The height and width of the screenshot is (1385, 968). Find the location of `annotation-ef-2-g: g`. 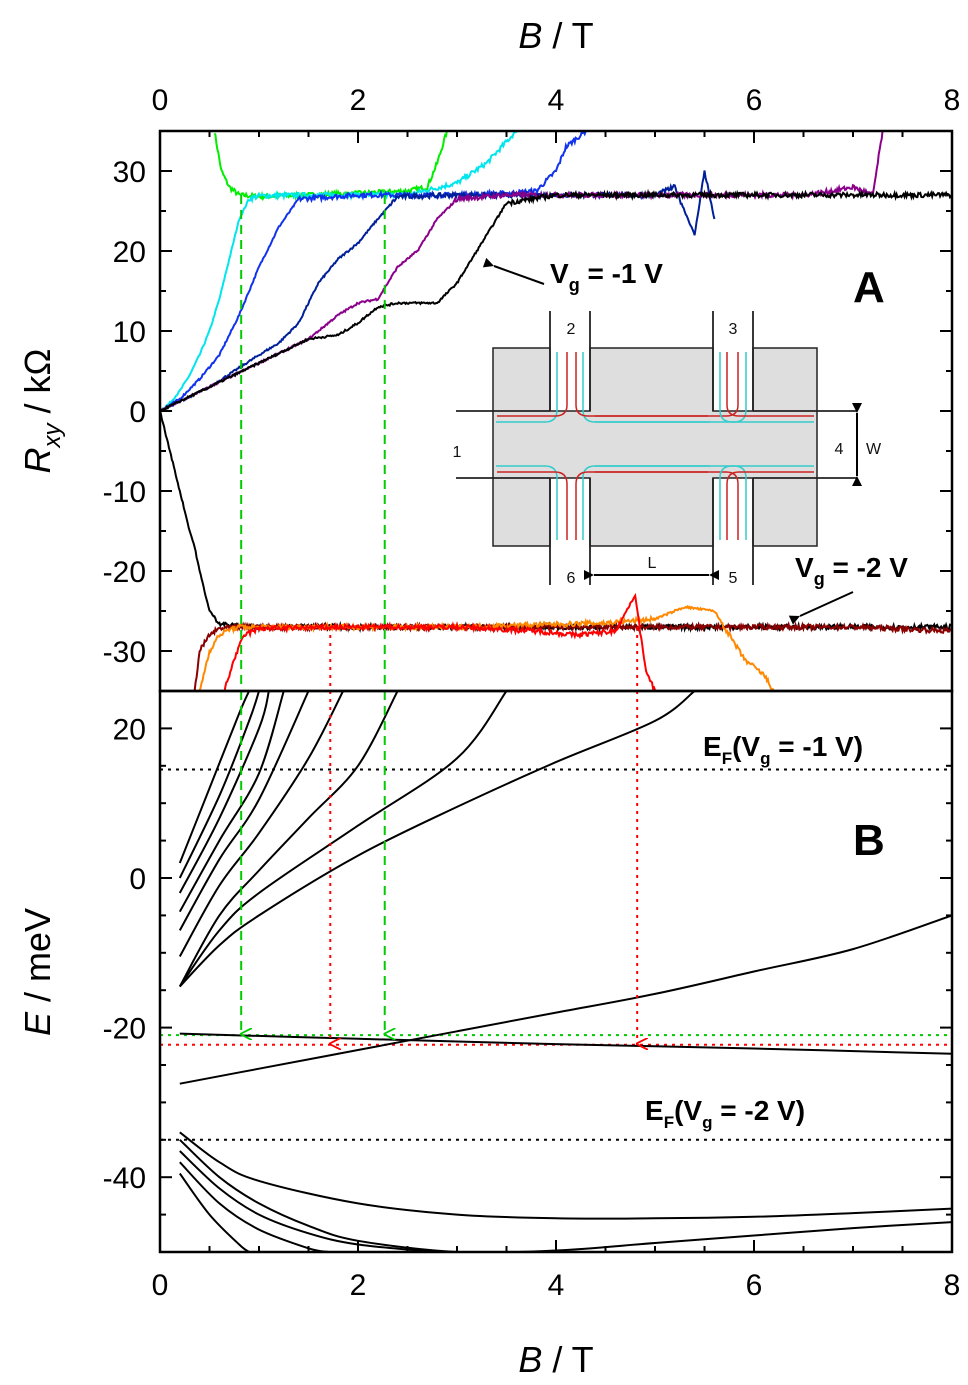

annotation-ef-2-g: g is located at coordinates (707, 1122).